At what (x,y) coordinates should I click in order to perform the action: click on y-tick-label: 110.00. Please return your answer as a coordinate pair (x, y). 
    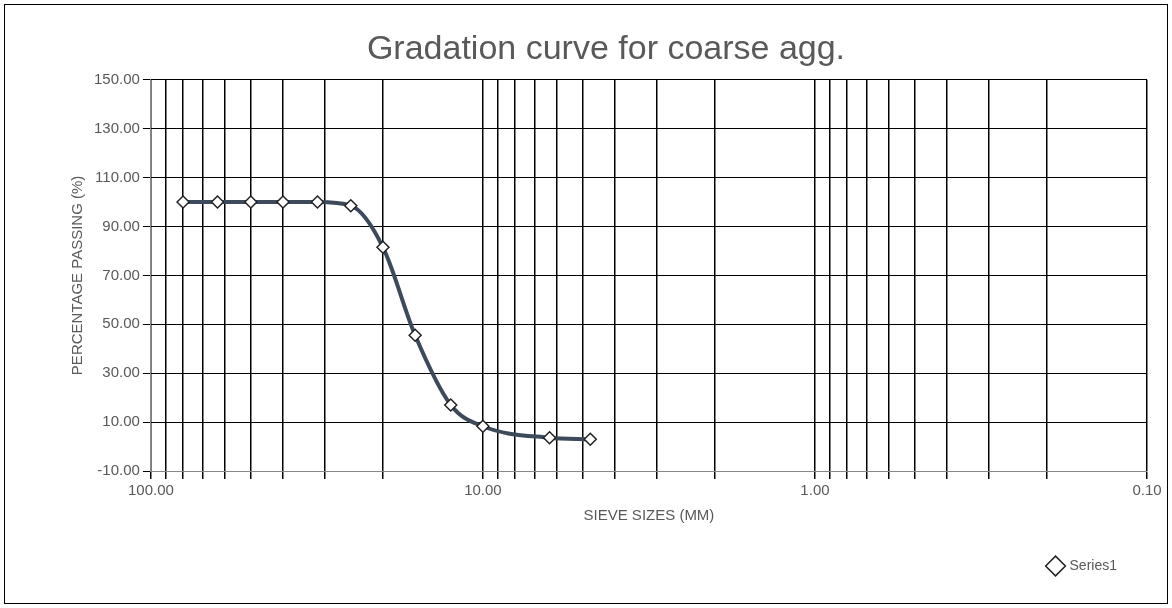
    Looking at the image, I should click on (117, 176).